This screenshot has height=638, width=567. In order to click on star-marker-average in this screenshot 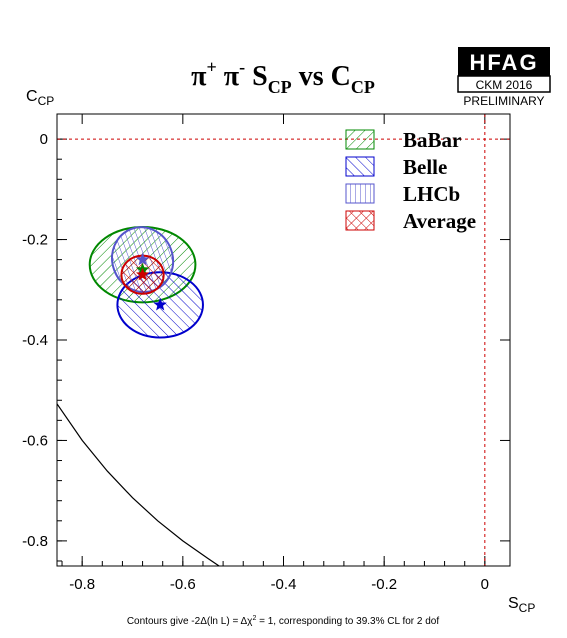, I will do `click(142, 274)`.